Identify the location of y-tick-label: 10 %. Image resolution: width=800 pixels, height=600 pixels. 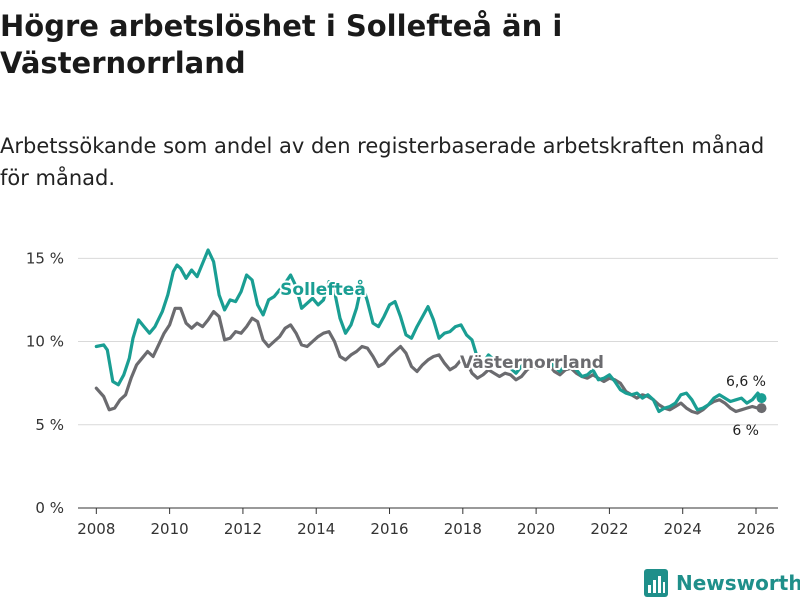
(45, 342).